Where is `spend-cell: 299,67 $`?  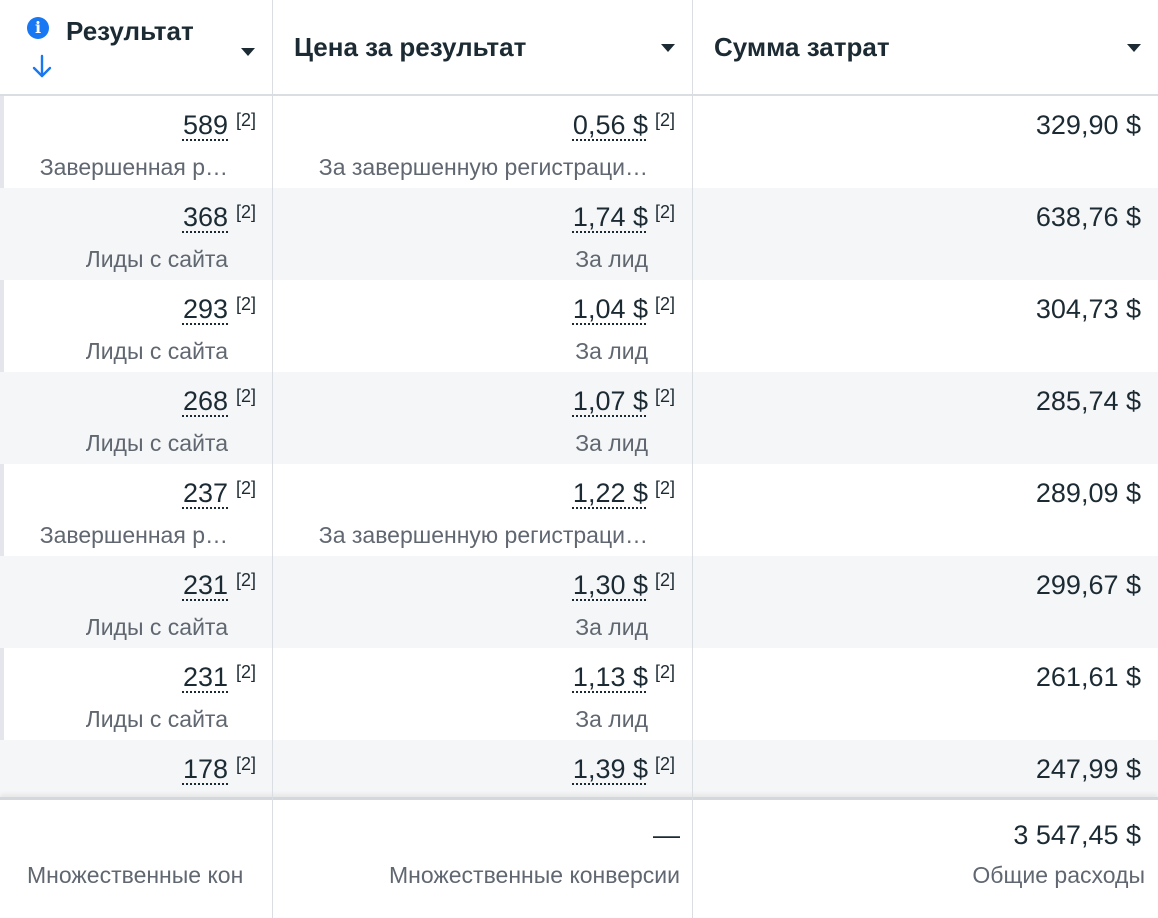 spend-cell: 299,67 $ is located at coordinates (925, 602).